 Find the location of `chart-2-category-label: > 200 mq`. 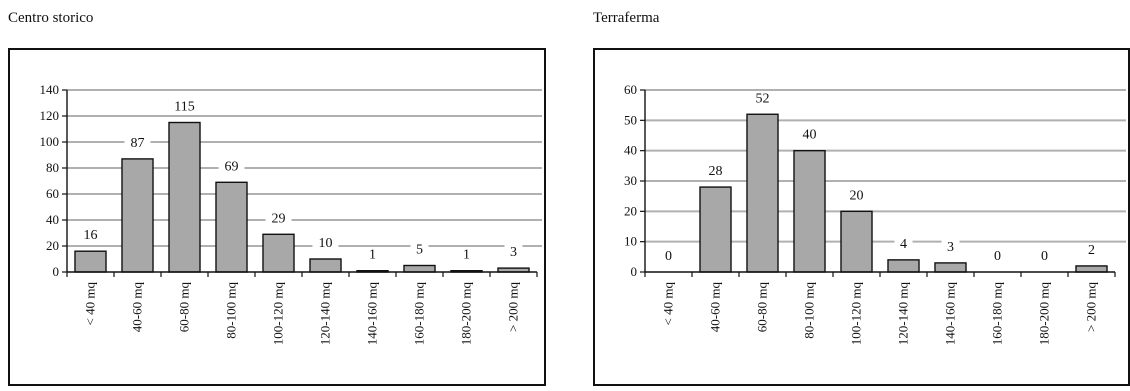

chart-2-category-label: > 200 mq is located at coordinates (1091, 307).